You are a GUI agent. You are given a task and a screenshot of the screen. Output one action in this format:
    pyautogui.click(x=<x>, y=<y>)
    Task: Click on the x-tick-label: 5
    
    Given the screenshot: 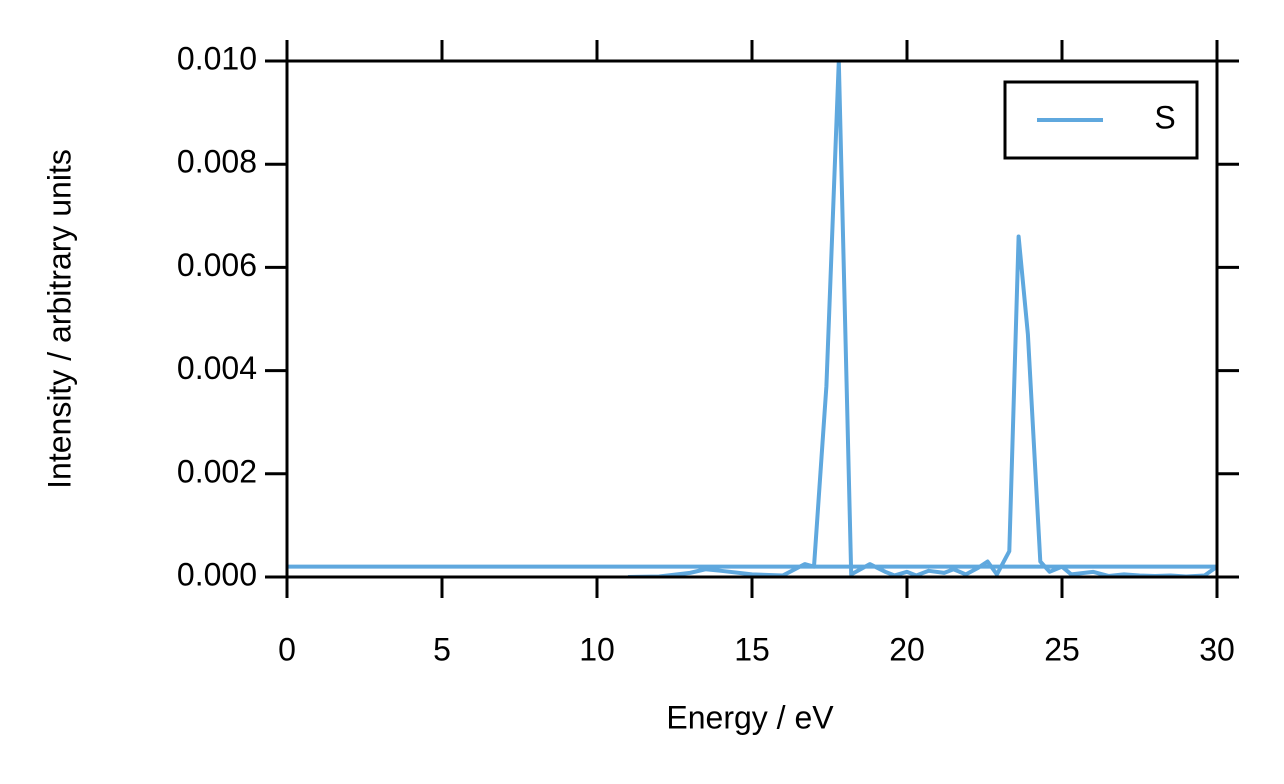 What is the action you would take?
    pyautogui.click(x=442, y=649)
    